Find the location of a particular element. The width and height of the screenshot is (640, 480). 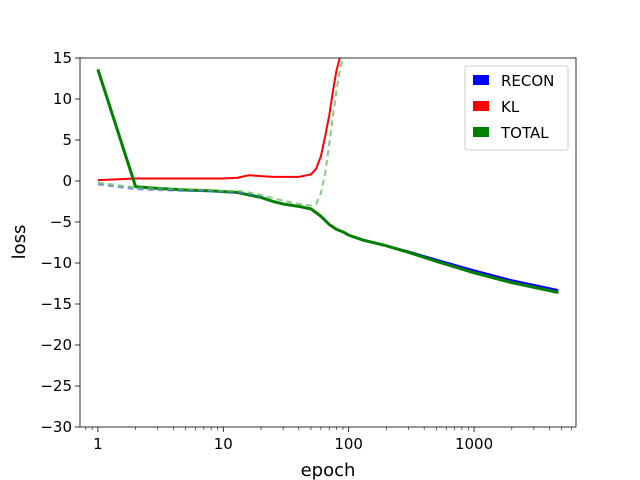

x-tick-label: 100 is located at coordinates (348, 444).